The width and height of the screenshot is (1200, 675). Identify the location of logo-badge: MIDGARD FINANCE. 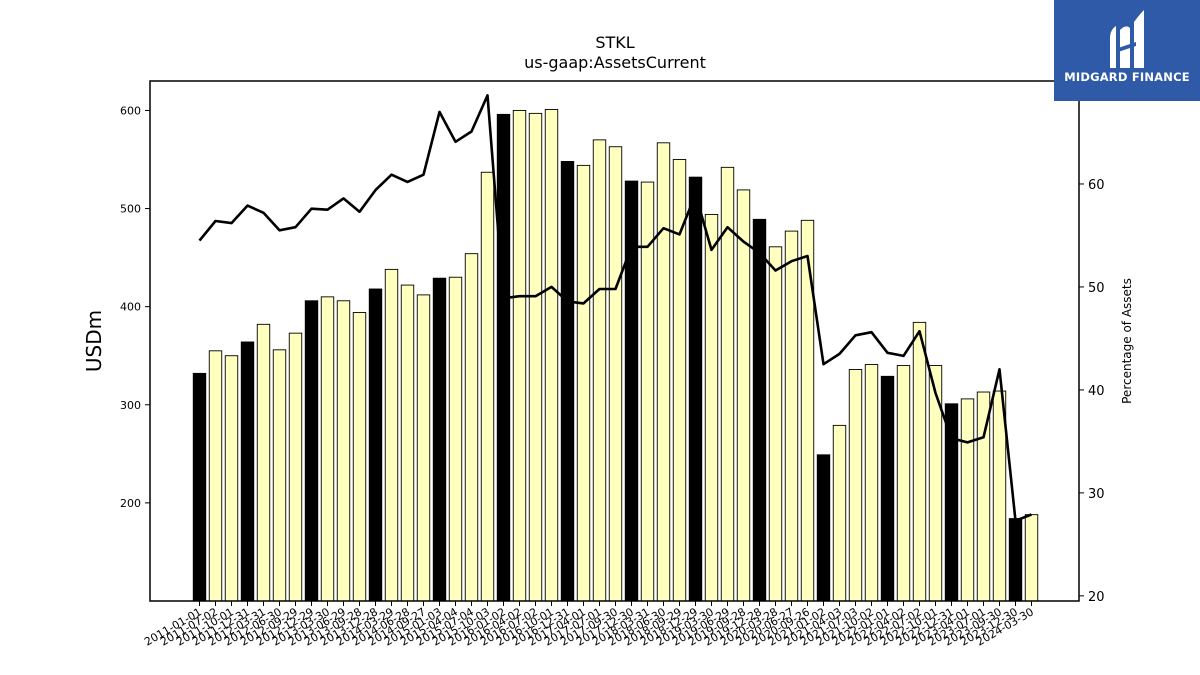
(1127, 50).